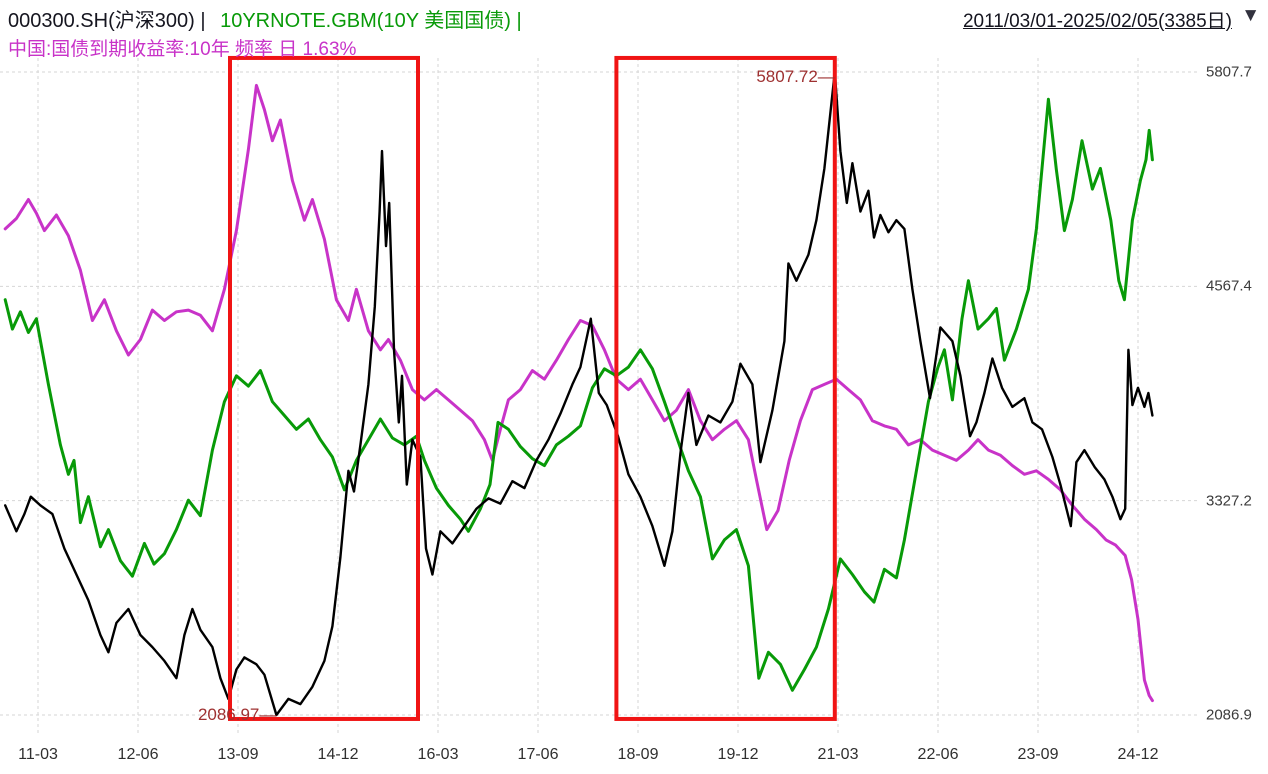 This screenshot has width=1268, height=774. What do you see at coordinates (237, 714) in the screenshot?
I see `low-value-label: 2086.97—` at bounding box center [237, 714].